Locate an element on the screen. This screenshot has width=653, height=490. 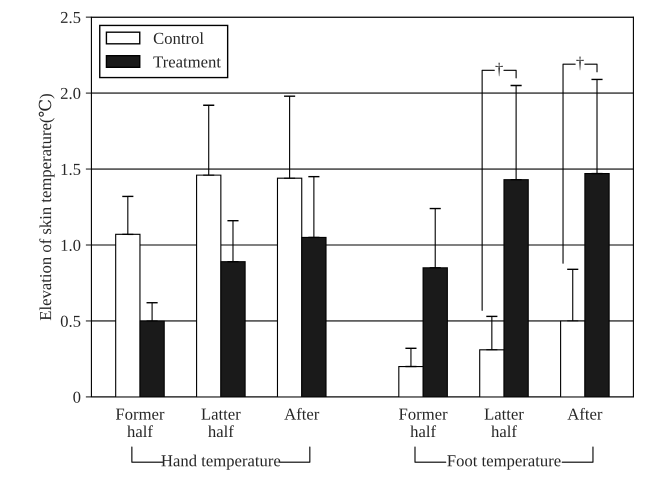
y-tick-label: 0 is located at coordinates (76, 397).